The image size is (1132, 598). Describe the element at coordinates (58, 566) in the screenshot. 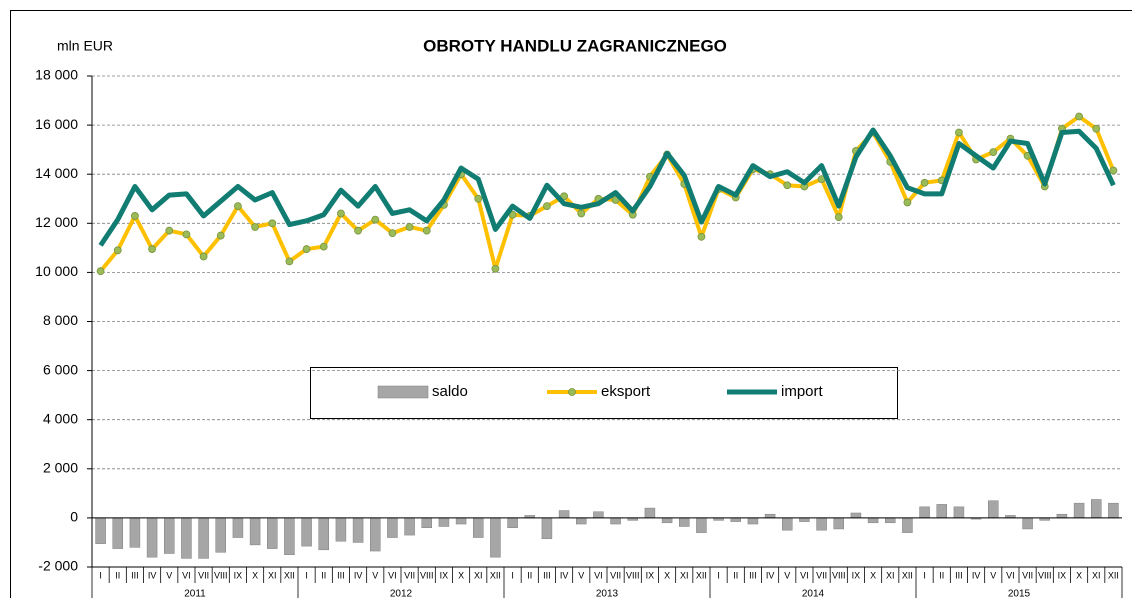

I see `y-tick-label: -2 000` at that location.